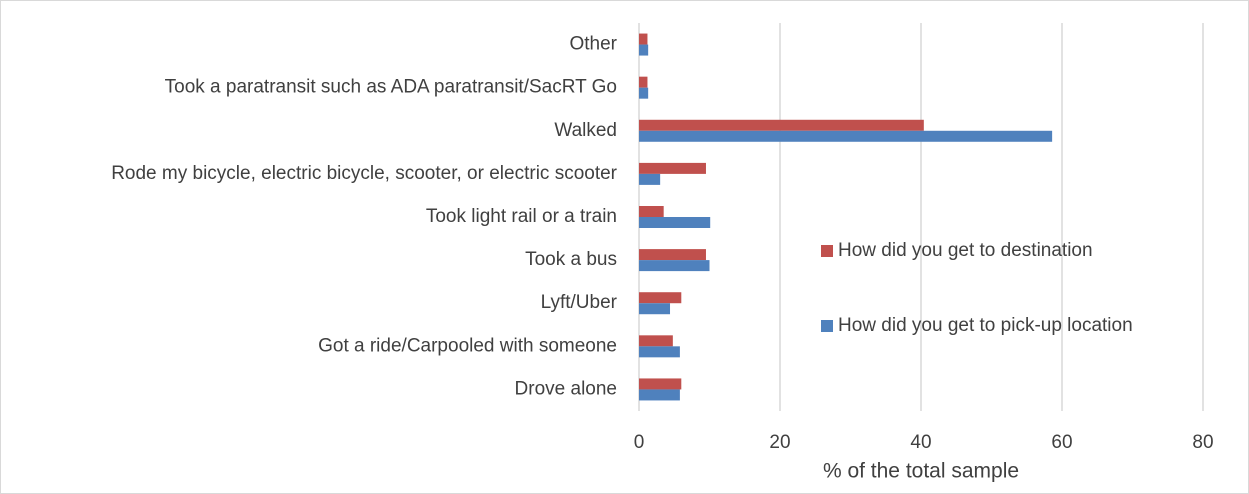  What do you see at coordinates (639, 442) in the screenshot?
I see `x-tick-label: 0` at bounding box center [639, 442].